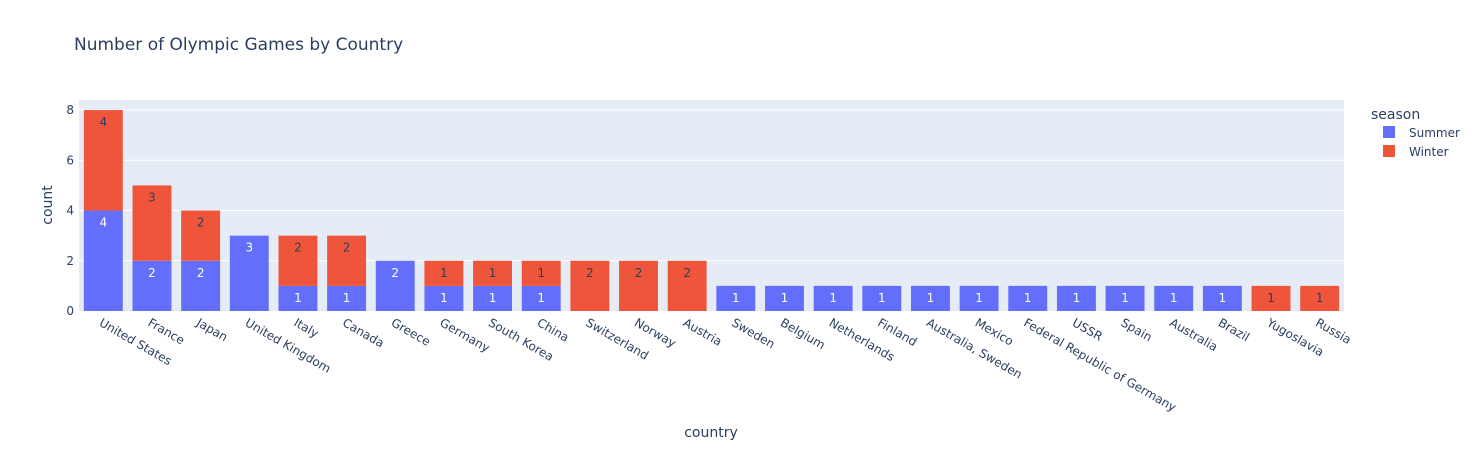  What do you see at coordinates (288, 345) in the screenshot?
I see `x-tick-label: United Kingdom` at bounding box center [288, 345].